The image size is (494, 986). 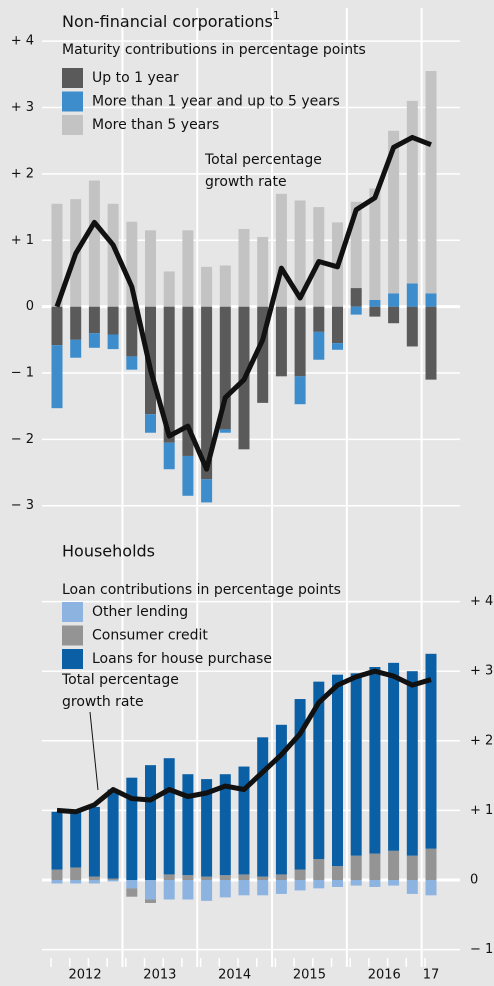 I want to click on y-tick-label: − 3, so click(x=22, y=505).